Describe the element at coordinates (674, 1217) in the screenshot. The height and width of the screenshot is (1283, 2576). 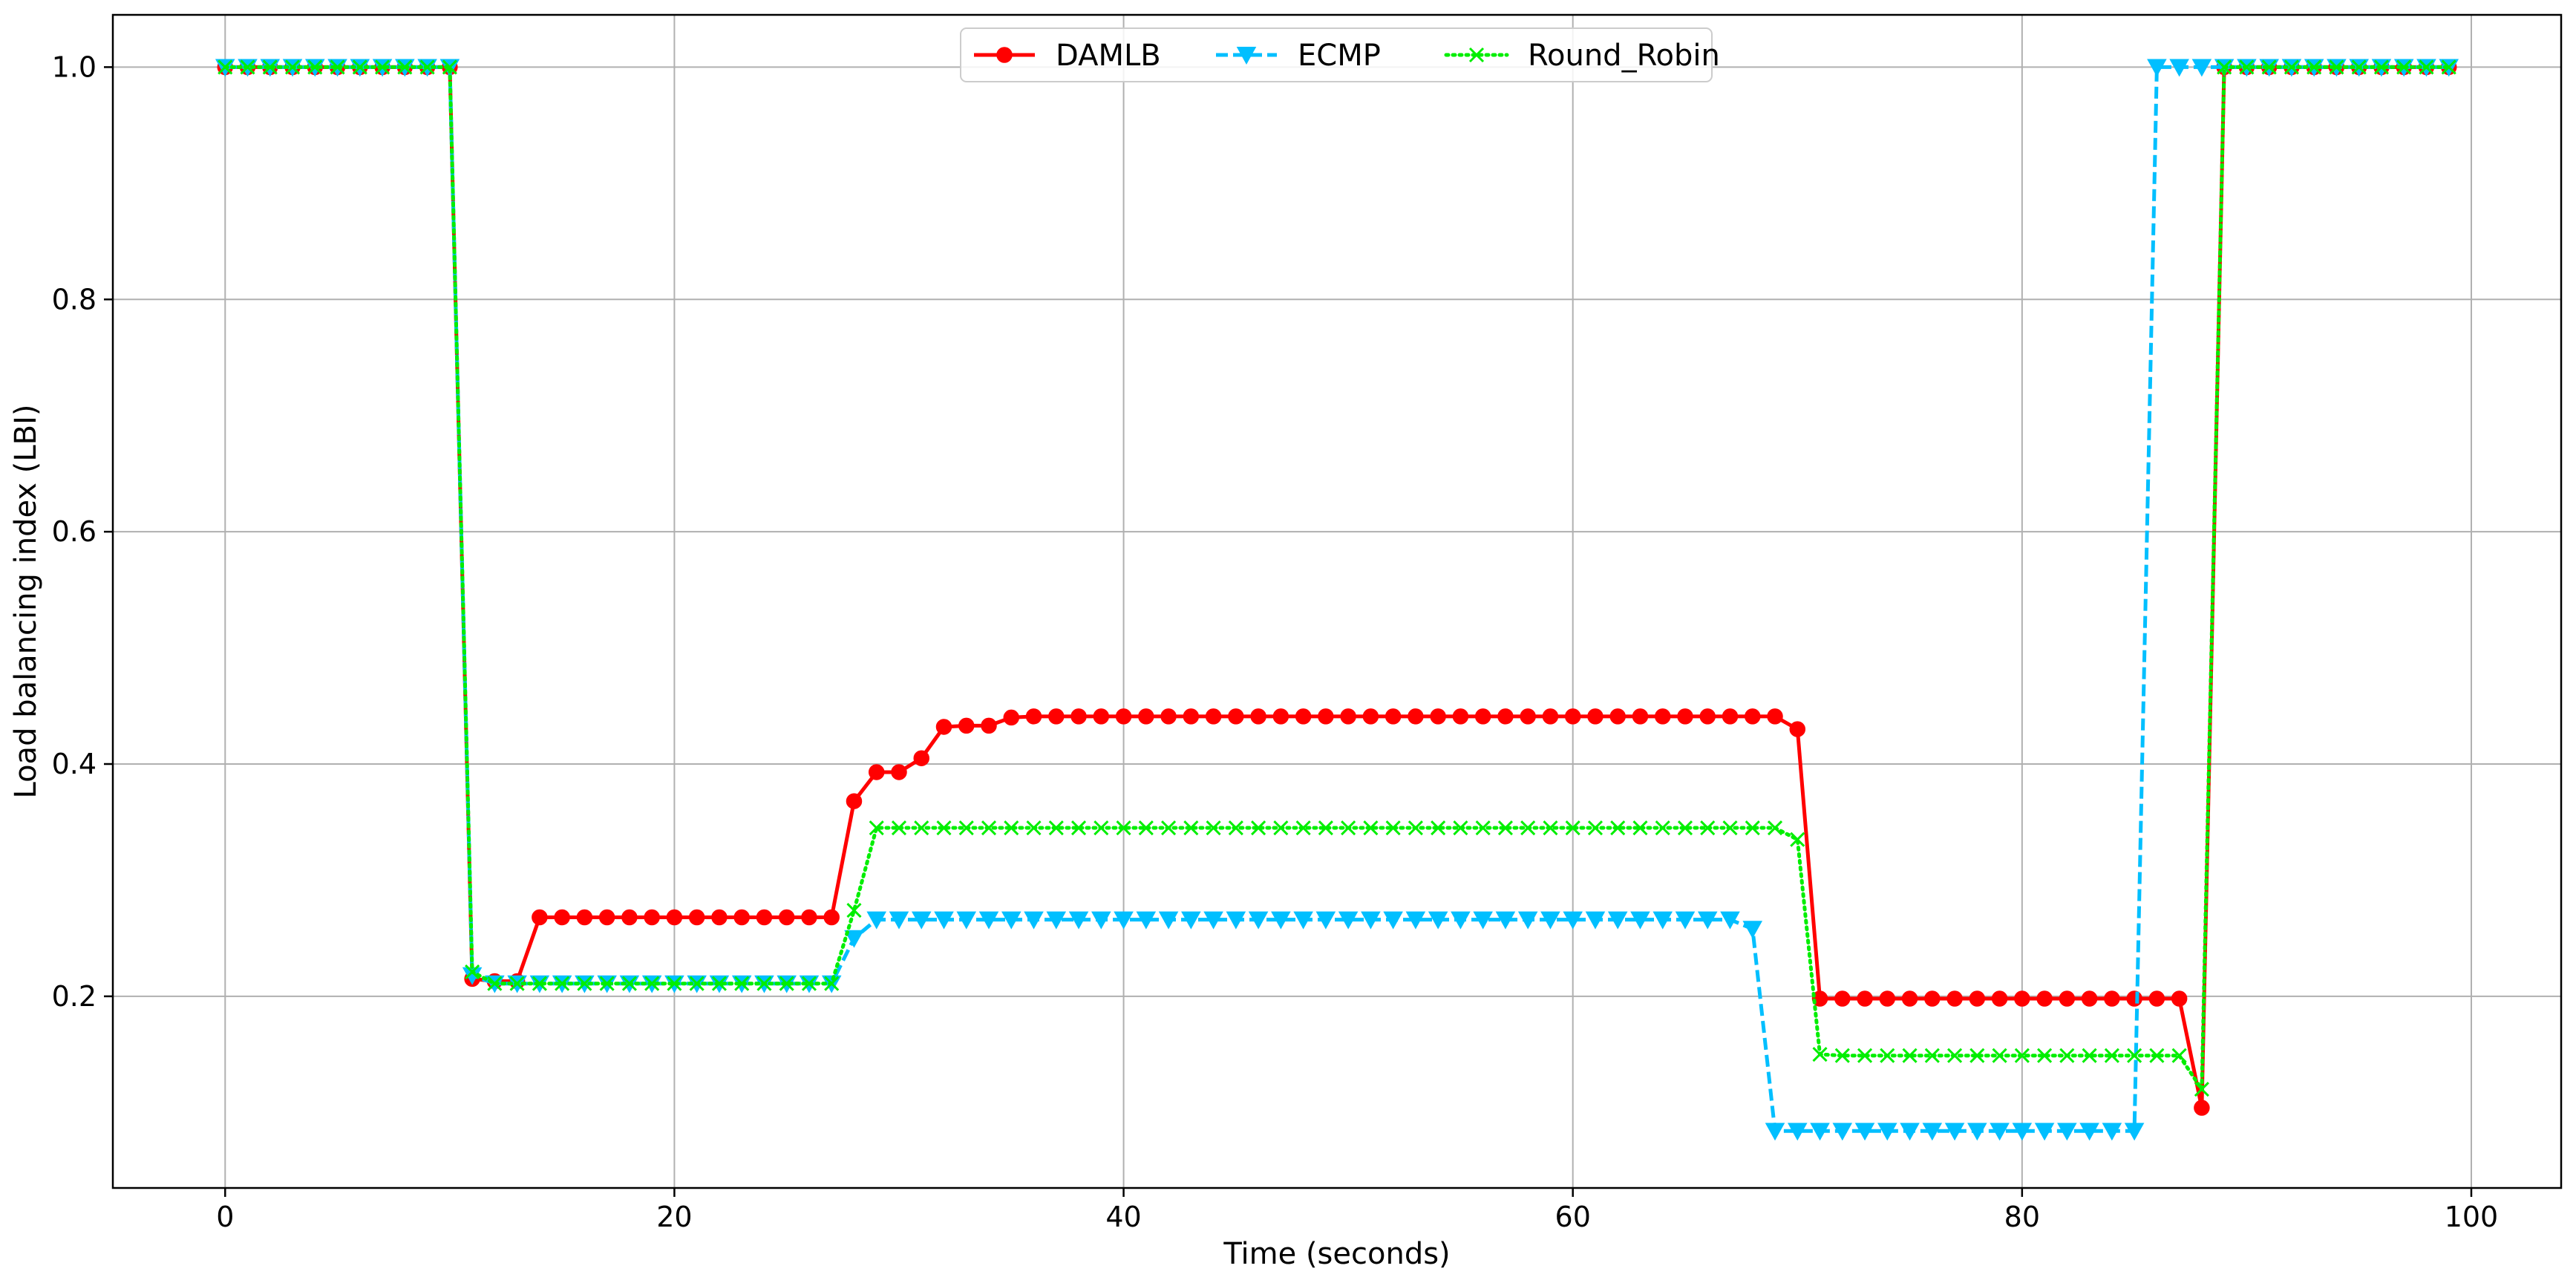
I see `x-tick-label: 20` at that location.